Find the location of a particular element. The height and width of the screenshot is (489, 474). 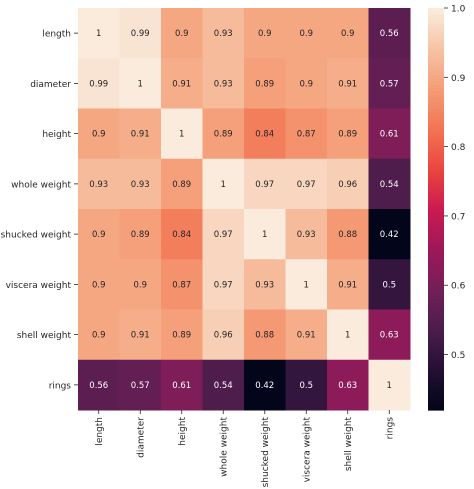

colorbar: 0.5 0.6 0.7 0.8 0.9 1.0 is located at coordinates (447, 208).